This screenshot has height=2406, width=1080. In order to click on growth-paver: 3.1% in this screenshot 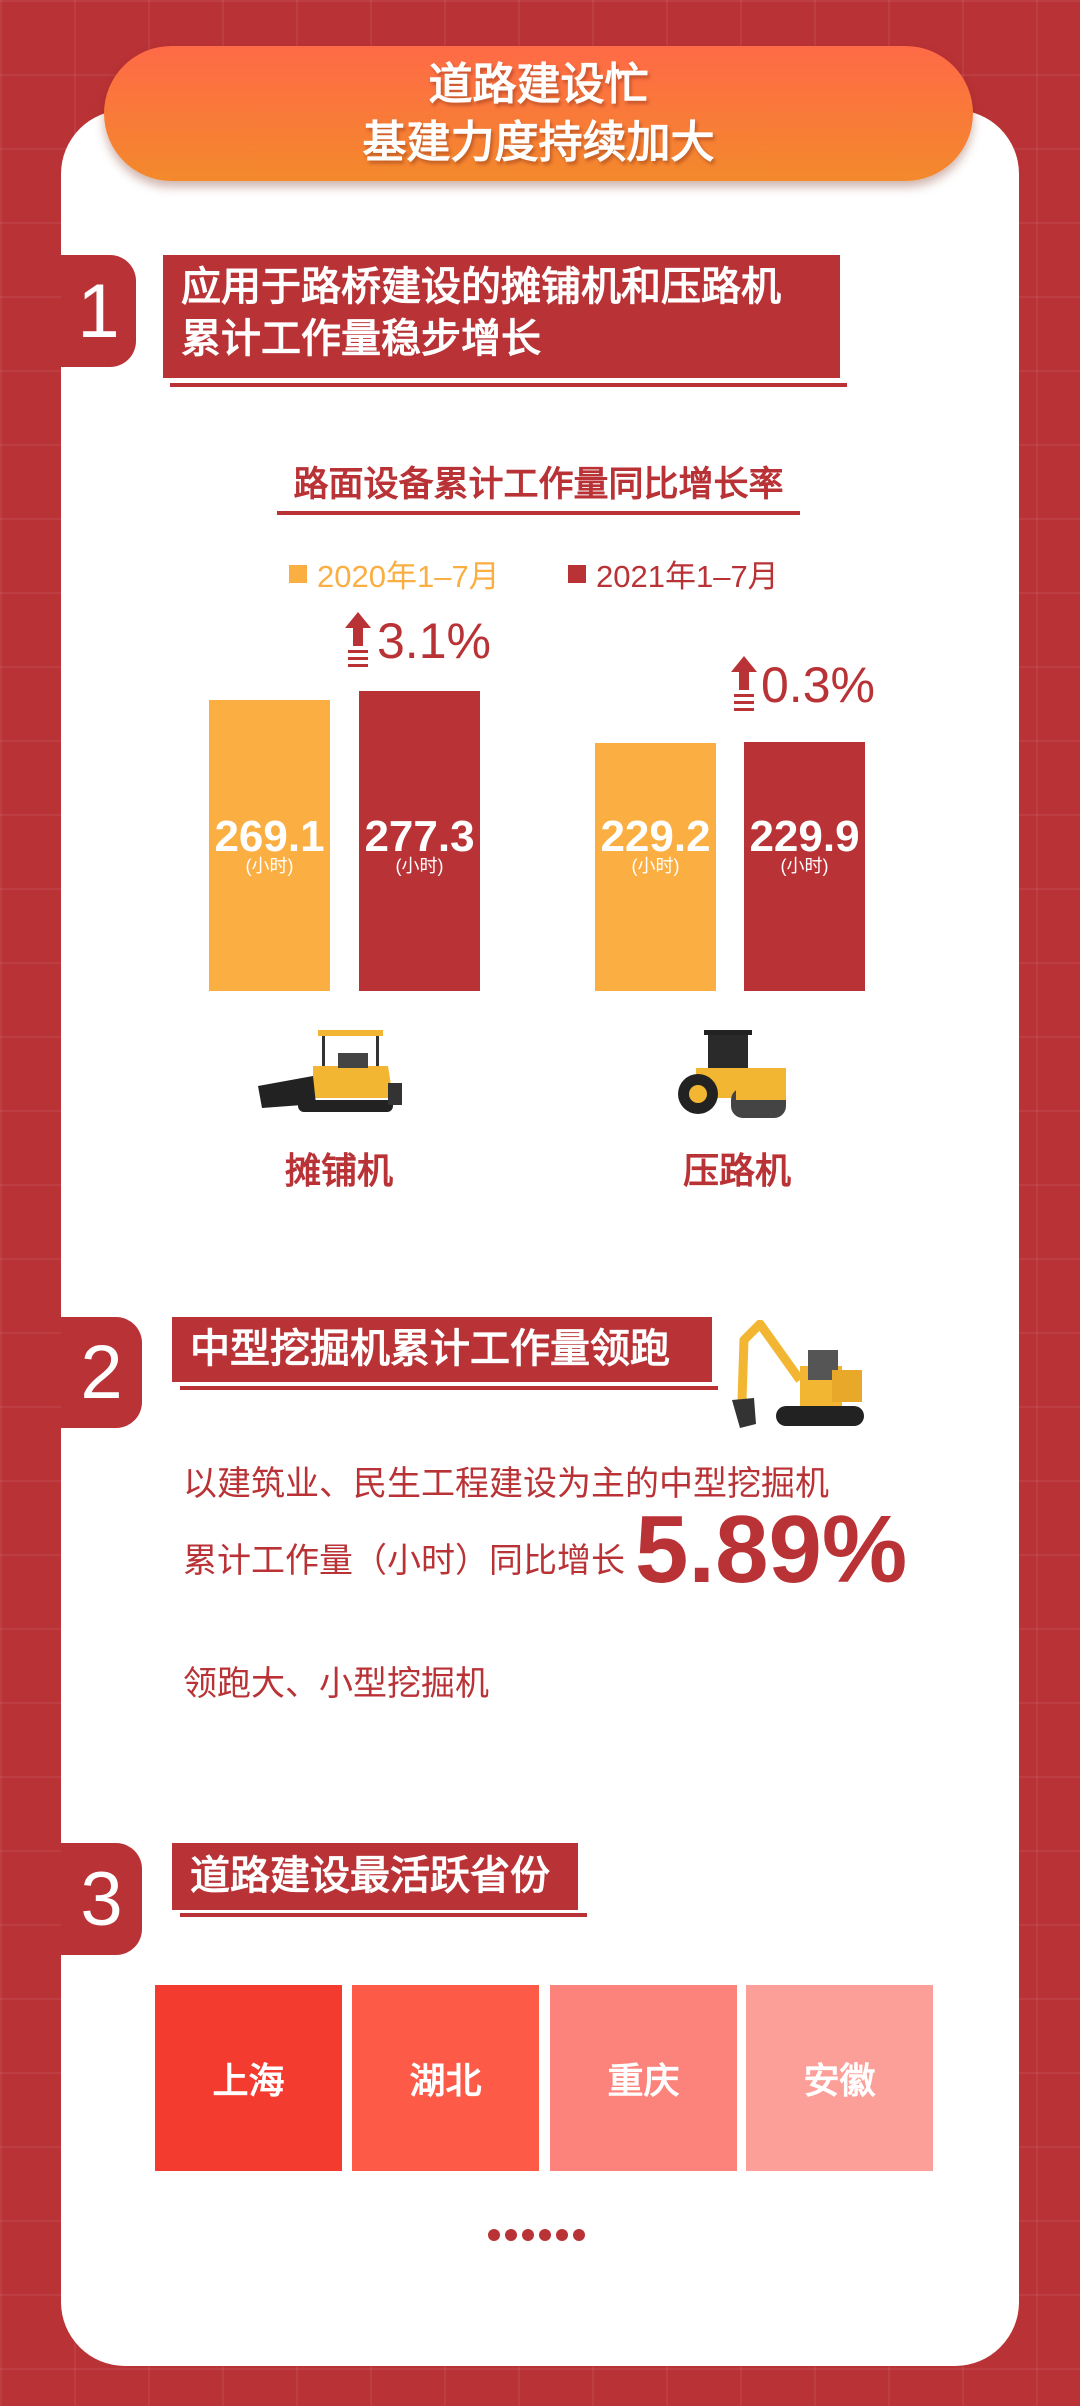, I will do `click(418, 641)`.